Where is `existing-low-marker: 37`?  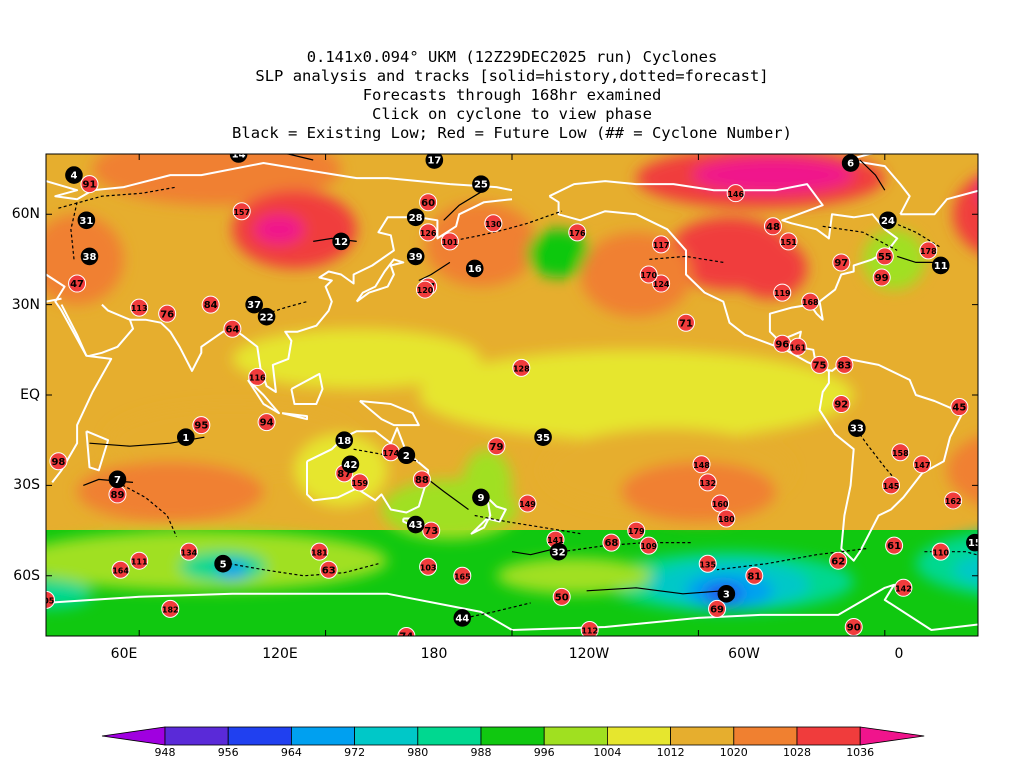
existing-low-marker: 37 is located at coordinates (254, 304).